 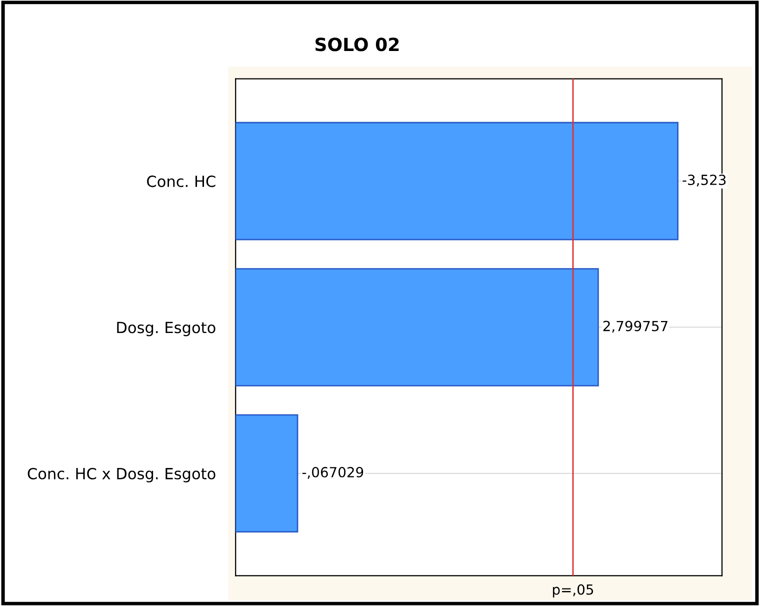 What do you see at coordinates (333, 472) in the screenshot?
I see `annotation: -,067029` at bounding box center [333, 472].